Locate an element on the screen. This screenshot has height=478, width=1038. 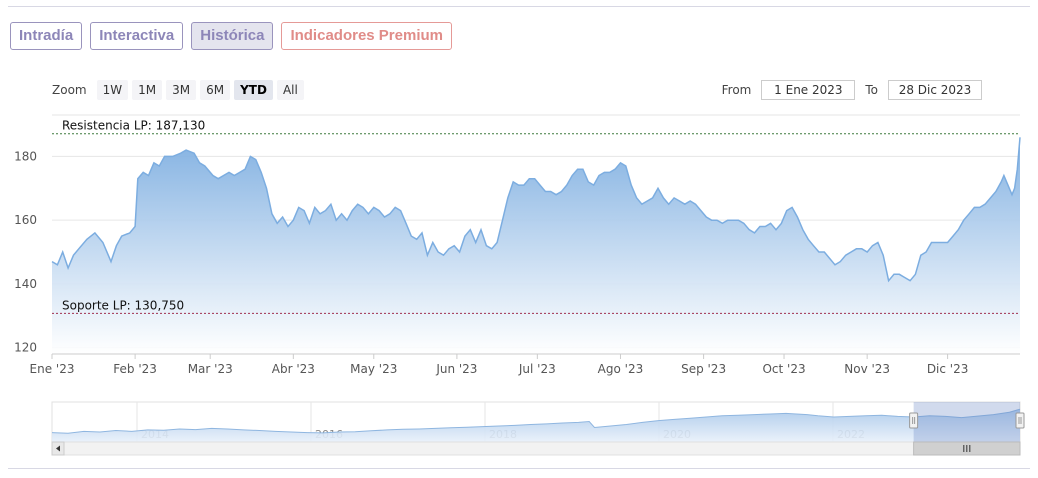
y-tick-label: 180 is located at coordinates (25, 156).